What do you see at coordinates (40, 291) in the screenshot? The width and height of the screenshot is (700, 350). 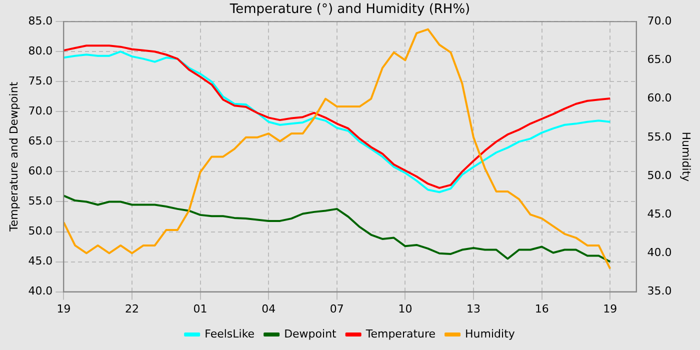 I see `y-tick-label: 40.0` at bounding box center [40, 291].